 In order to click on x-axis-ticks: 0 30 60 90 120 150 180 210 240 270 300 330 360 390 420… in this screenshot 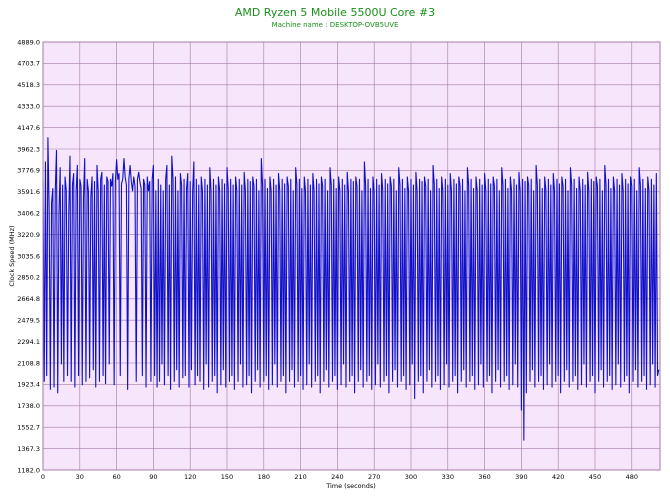, I will do `click(339, 477)`.